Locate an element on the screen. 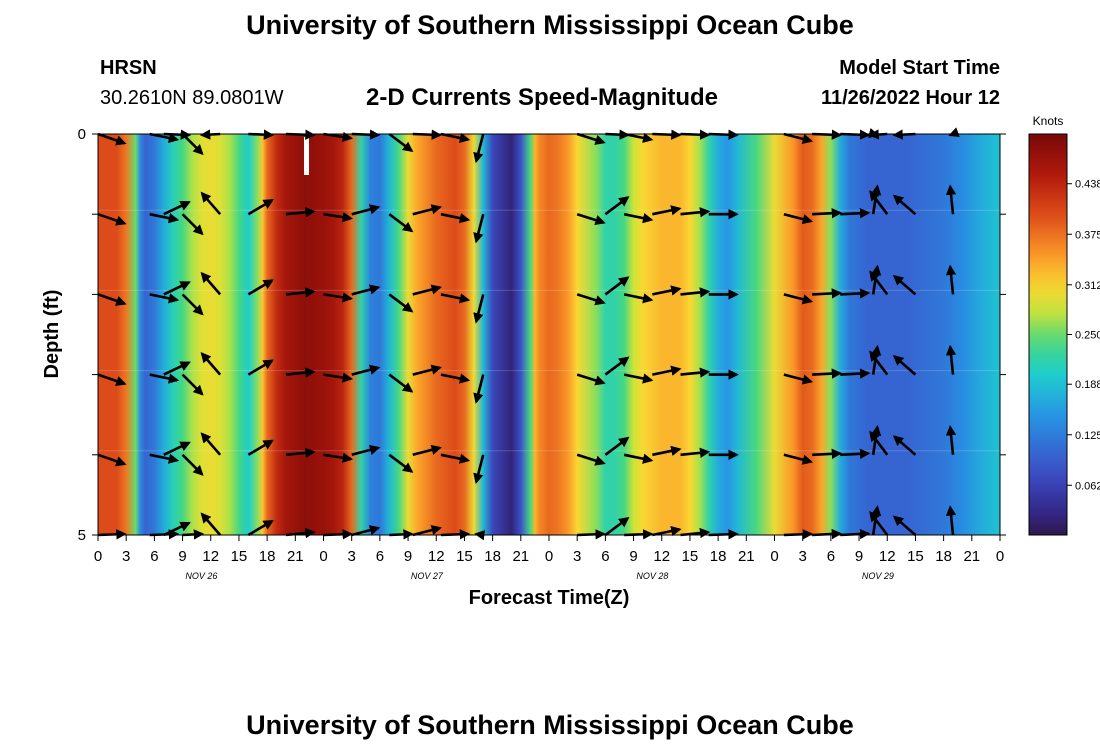  x-axis-label: Forecast Time(Z) is located at coordinates (549, 598).